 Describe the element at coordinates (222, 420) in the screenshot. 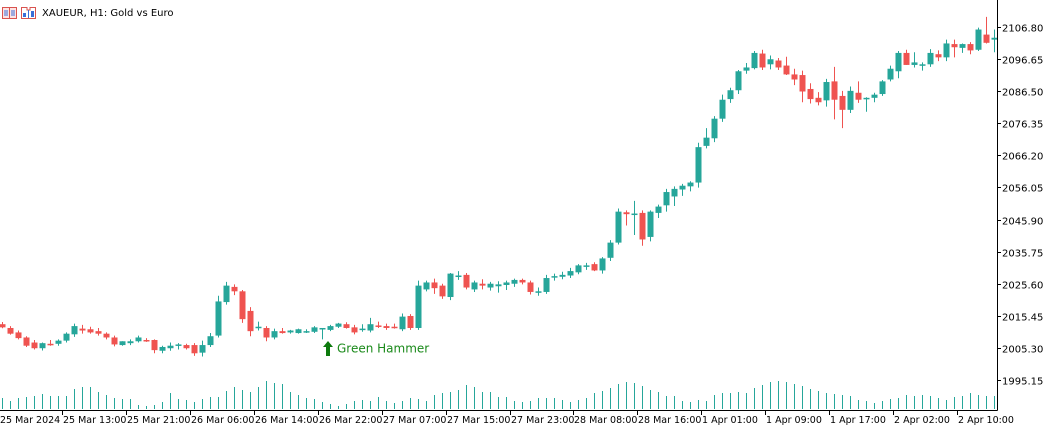

I see `x-tick-label: 26 Mar 06:00` at that location.